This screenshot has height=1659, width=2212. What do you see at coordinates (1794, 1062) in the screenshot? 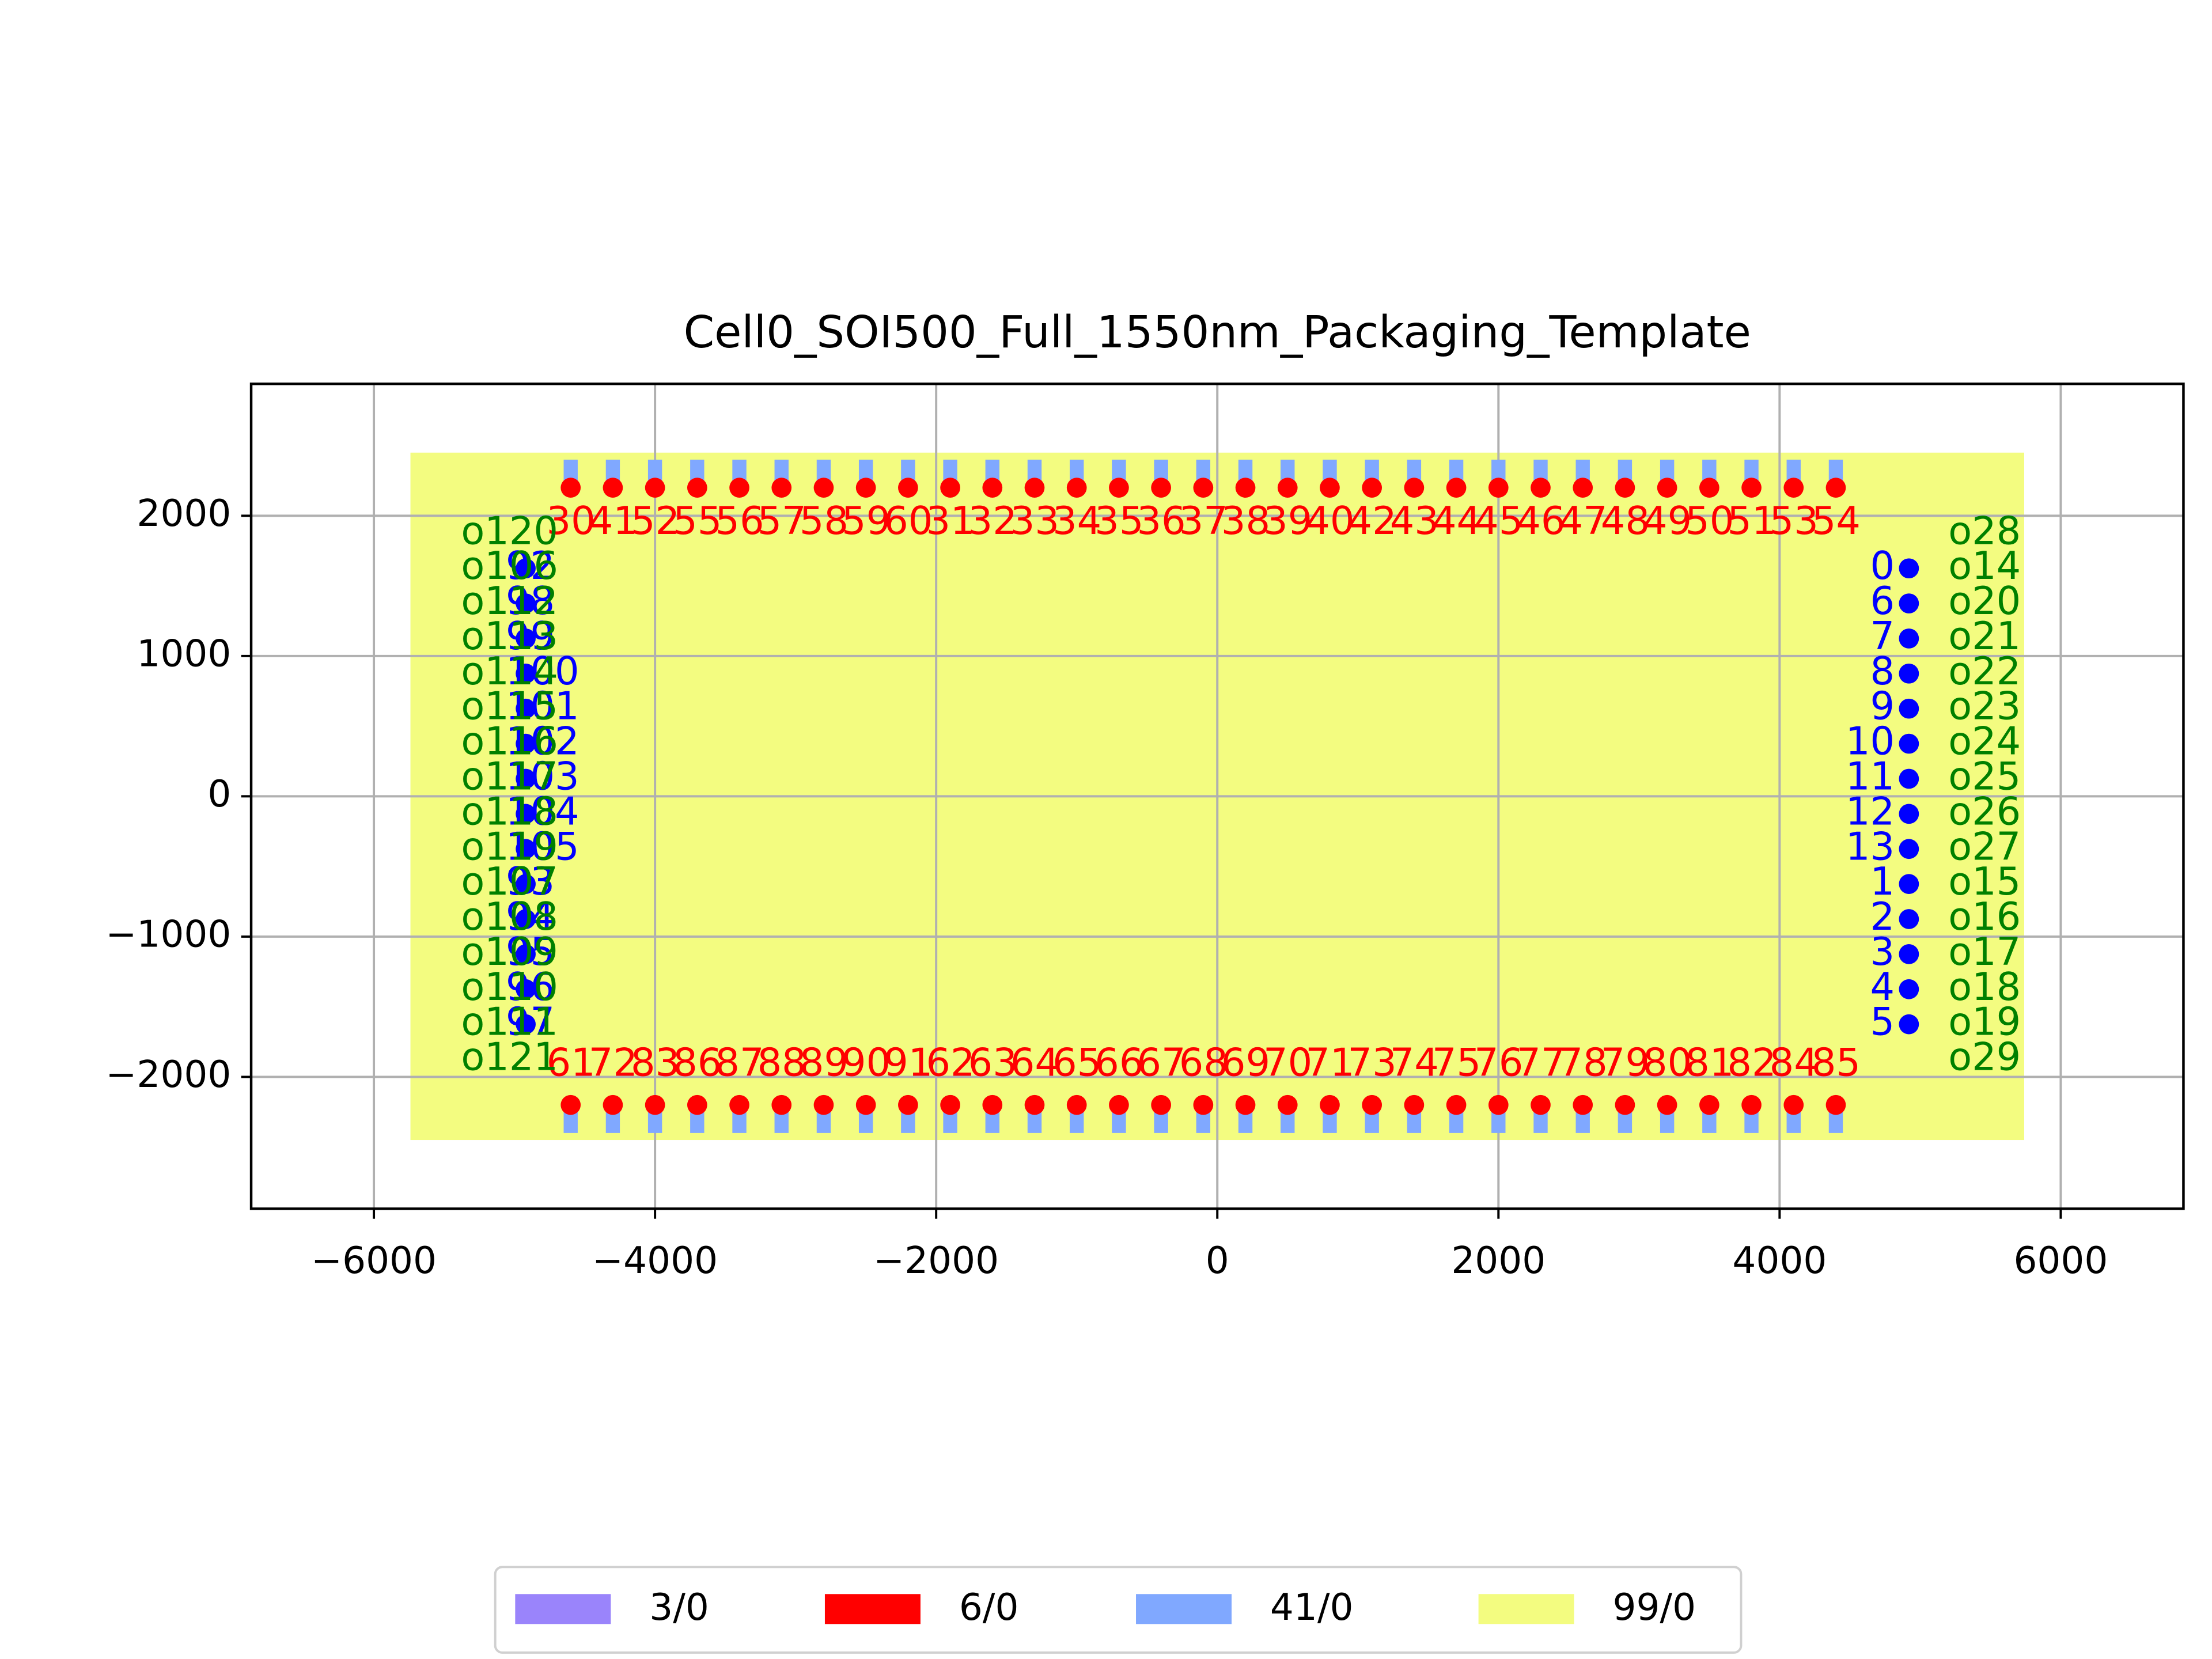
I see `port-label: 84` at bounding box center [1794, 1062].